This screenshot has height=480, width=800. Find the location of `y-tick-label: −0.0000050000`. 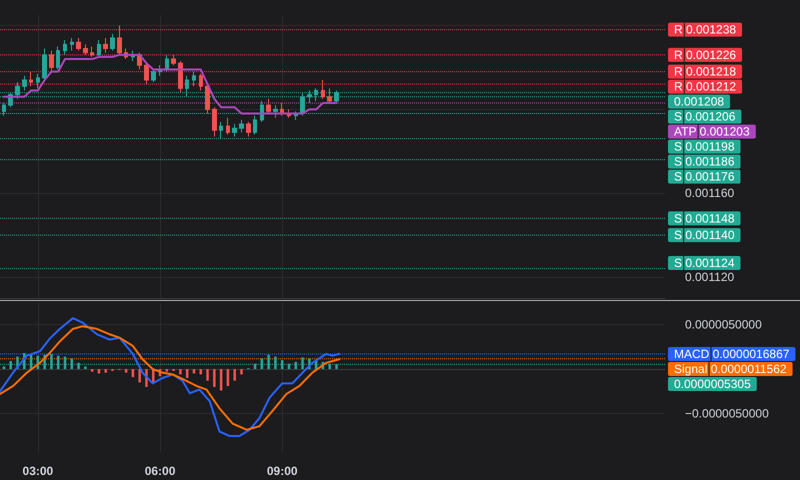

y-tick-label: −0.0000050000 is located at coordinates (727, 413).